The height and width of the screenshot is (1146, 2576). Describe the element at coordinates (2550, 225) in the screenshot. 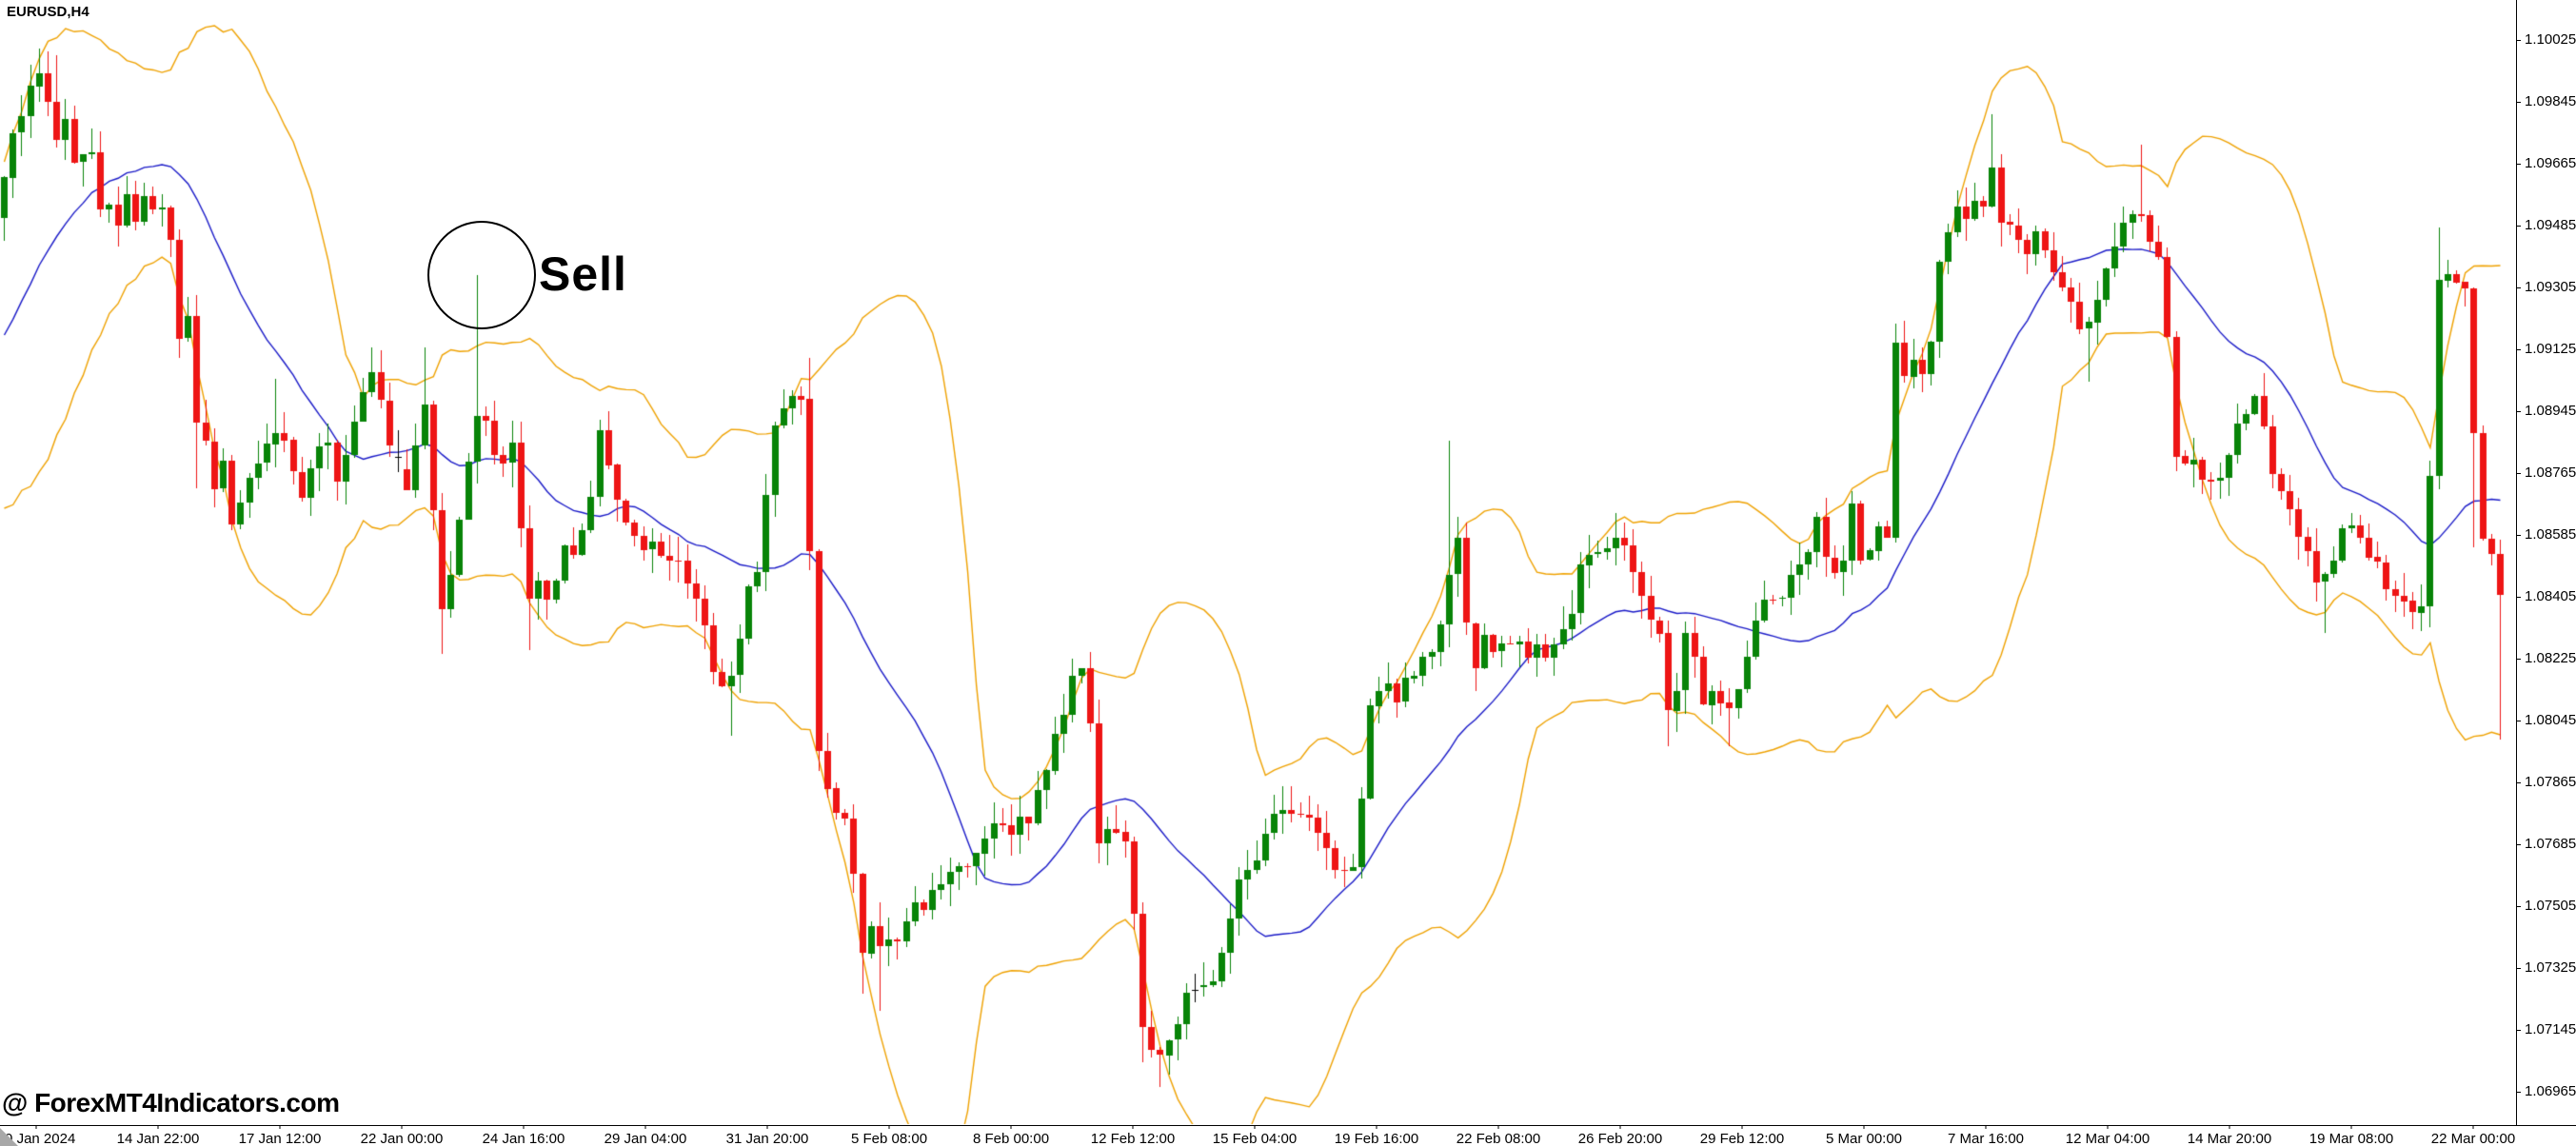

I see `price-tick-label: 1.09485` at that location.